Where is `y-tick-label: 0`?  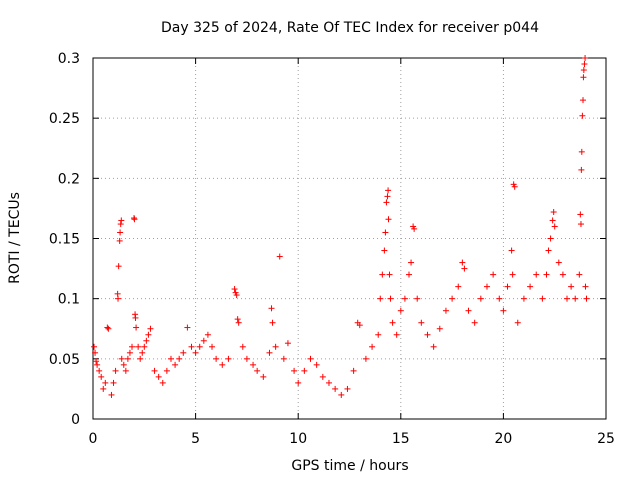
y-tick-label: 0 is located at coordinates (75, 420).